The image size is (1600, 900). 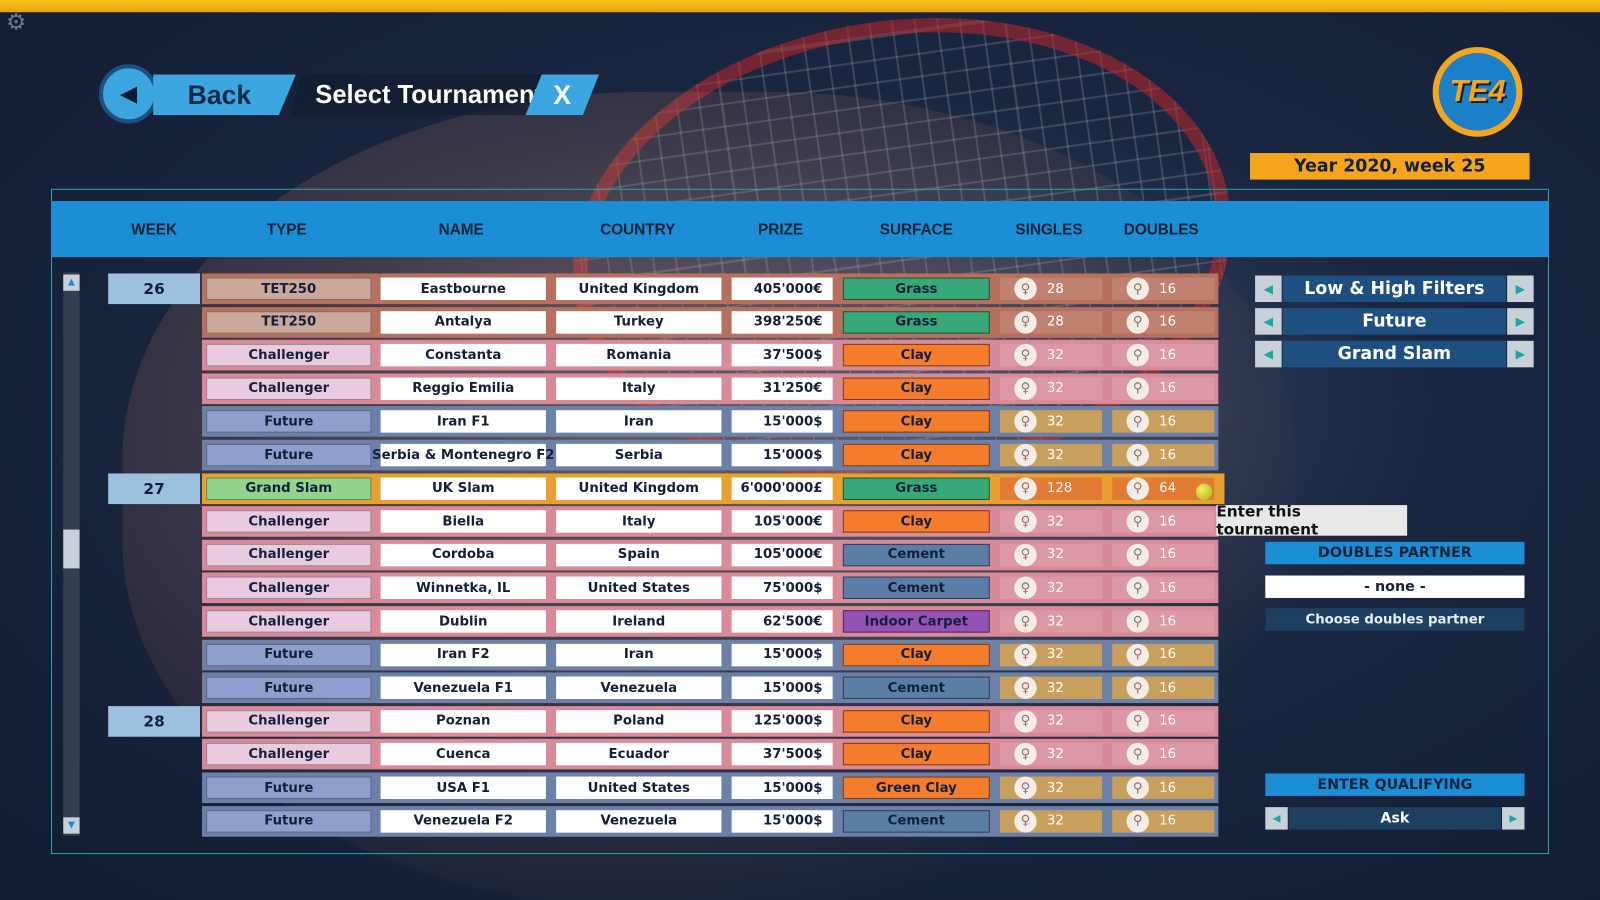 What do you see at coordinates (782, 322) in the screenshot?
I see `prize-cell: 398'250€` at bounding box center [782, 322].